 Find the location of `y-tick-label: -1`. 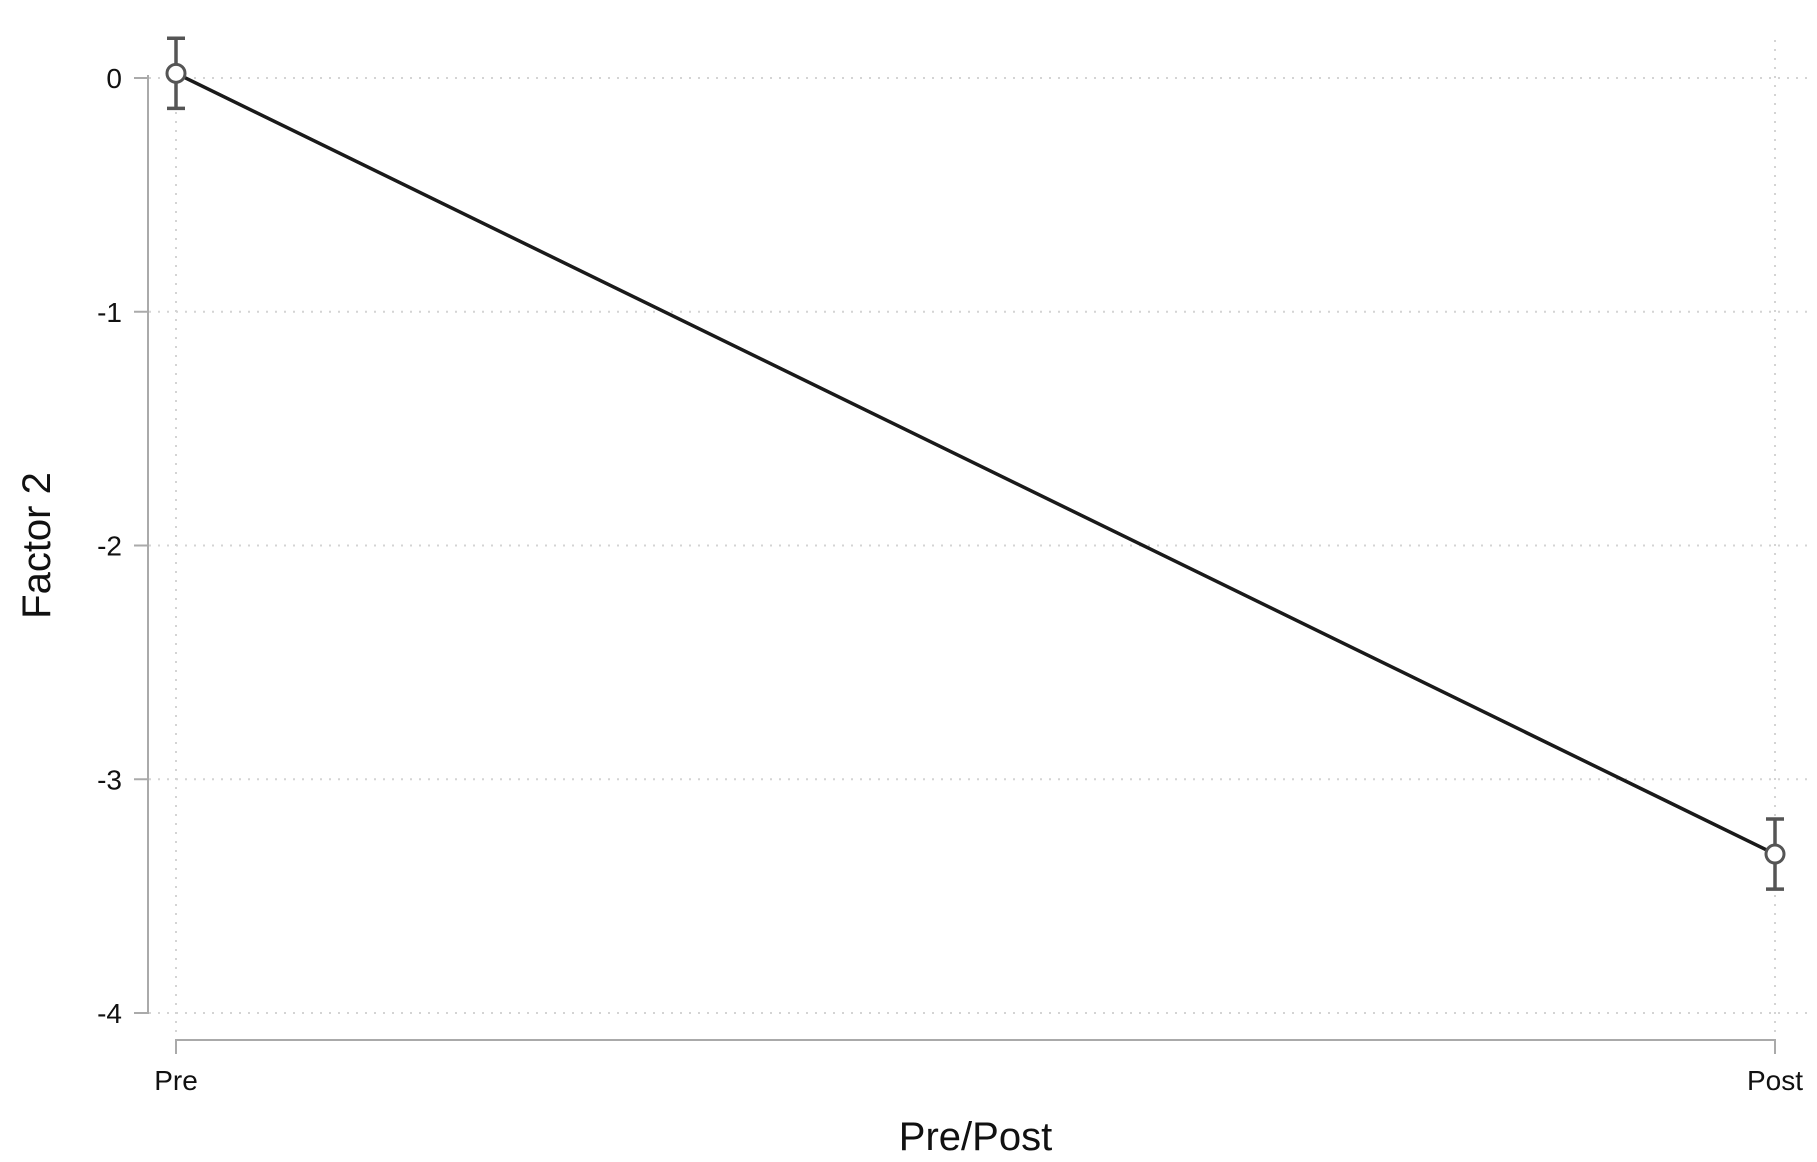

y-tick-label: -1 is located at coordinates (109, 312).